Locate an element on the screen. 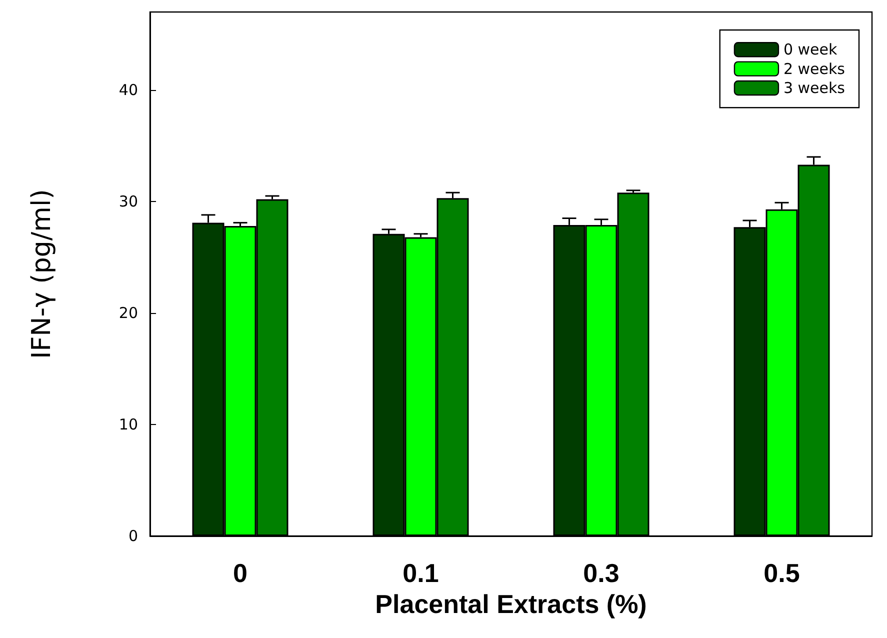  y-tick-label: 30 is located at coordinates (128, 201).